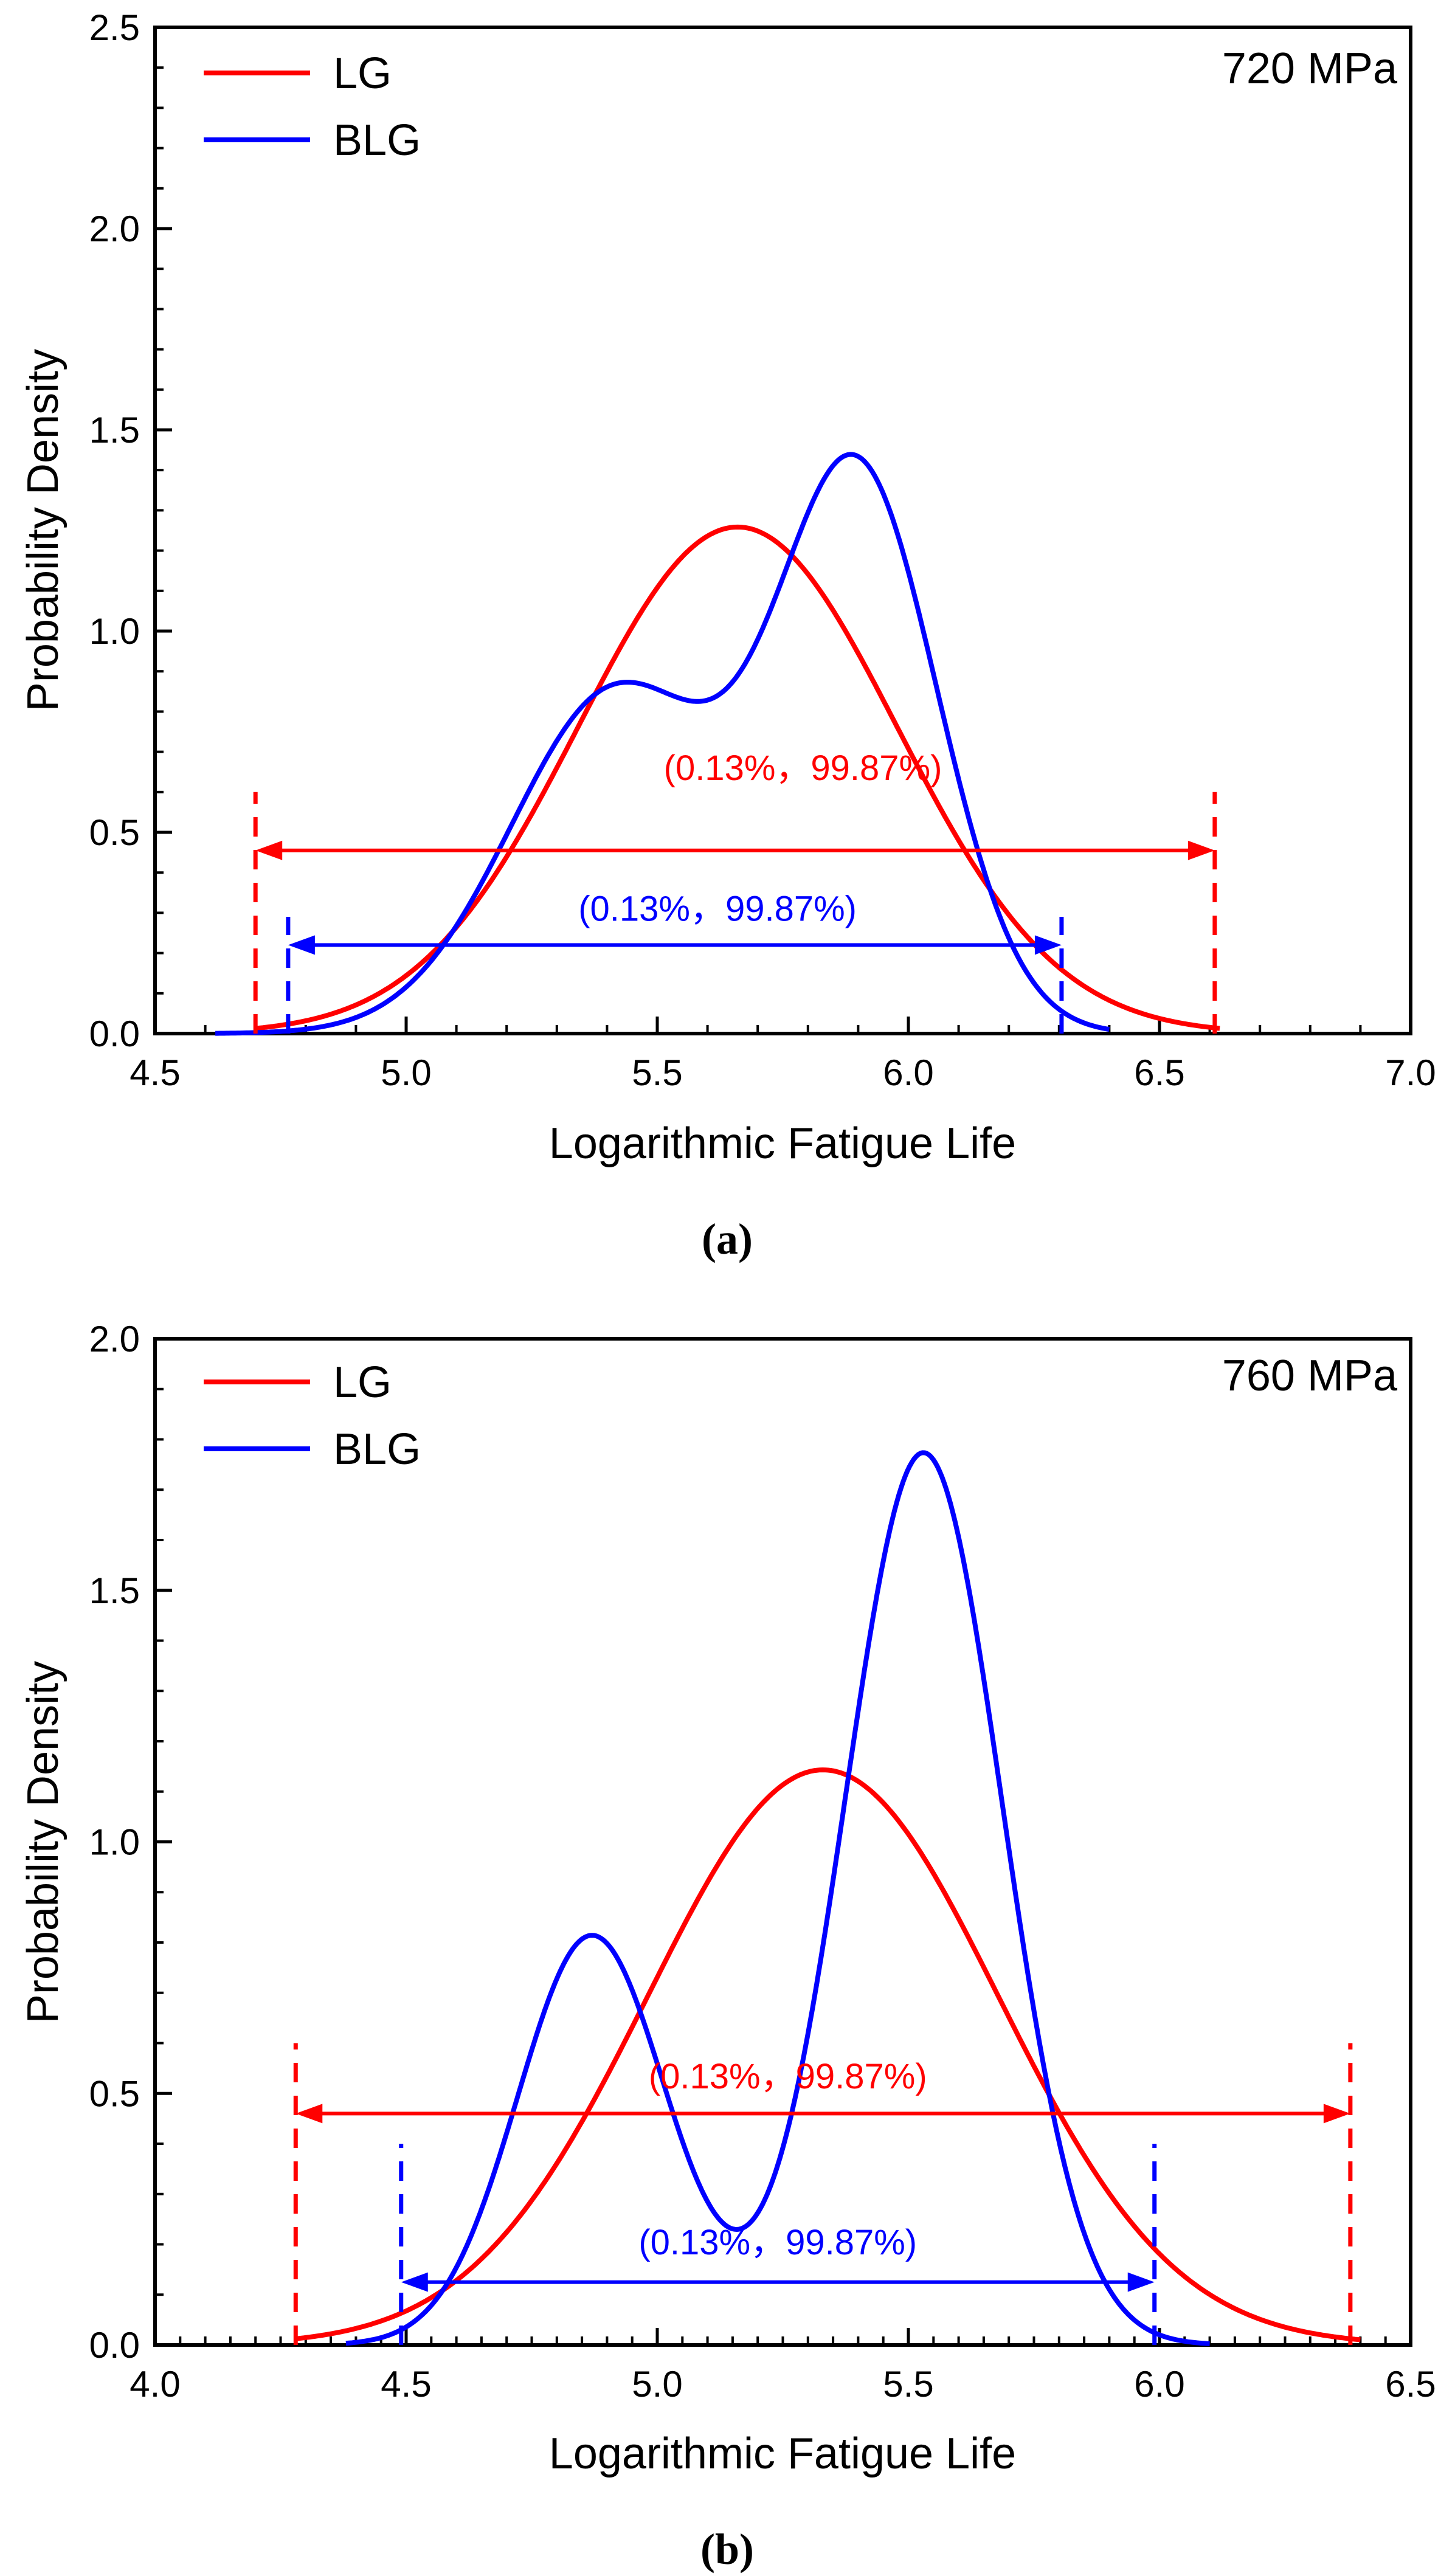 The width and height of the screenshot is (1455, 2576). Describe the element at coordinates (114, 27) in the screenshot. I see `y-tick-label: 2.5` at that location.